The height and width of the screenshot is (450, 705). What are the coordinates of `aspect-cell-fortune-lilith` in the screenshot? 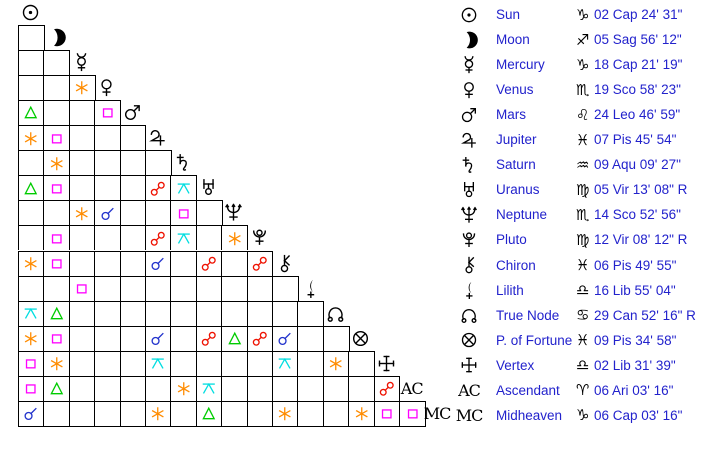 It's located at (310, 338).